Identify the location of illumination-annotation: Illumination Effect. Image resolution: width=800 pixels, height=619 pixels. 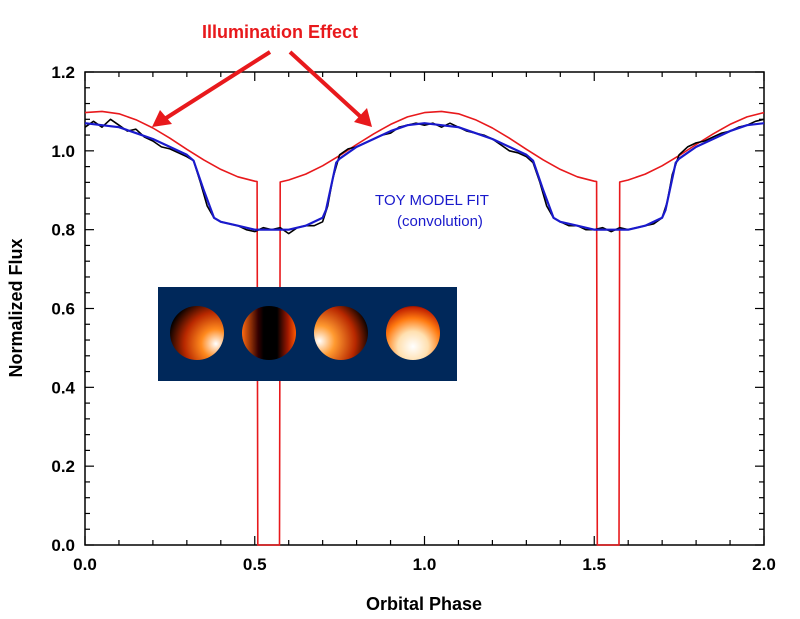
(262, 74).